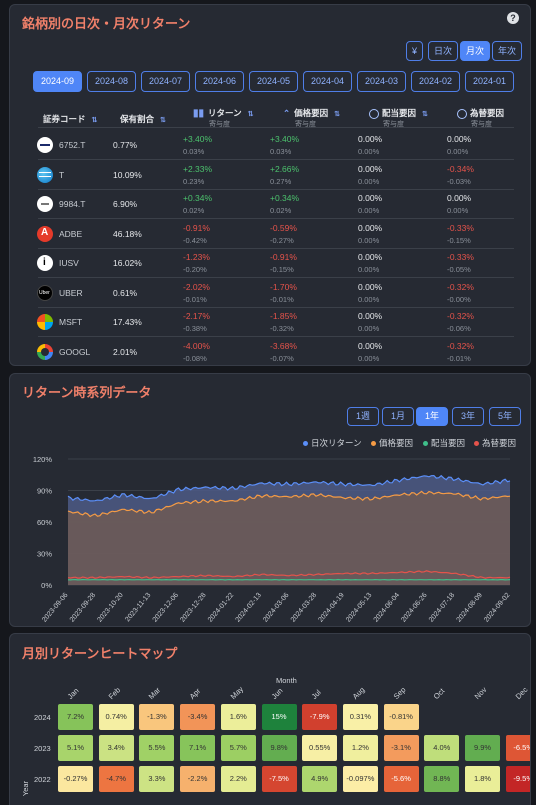 The image size is (536, 805). I want to click on holding-weight: 17.43%, so click(127, 322).